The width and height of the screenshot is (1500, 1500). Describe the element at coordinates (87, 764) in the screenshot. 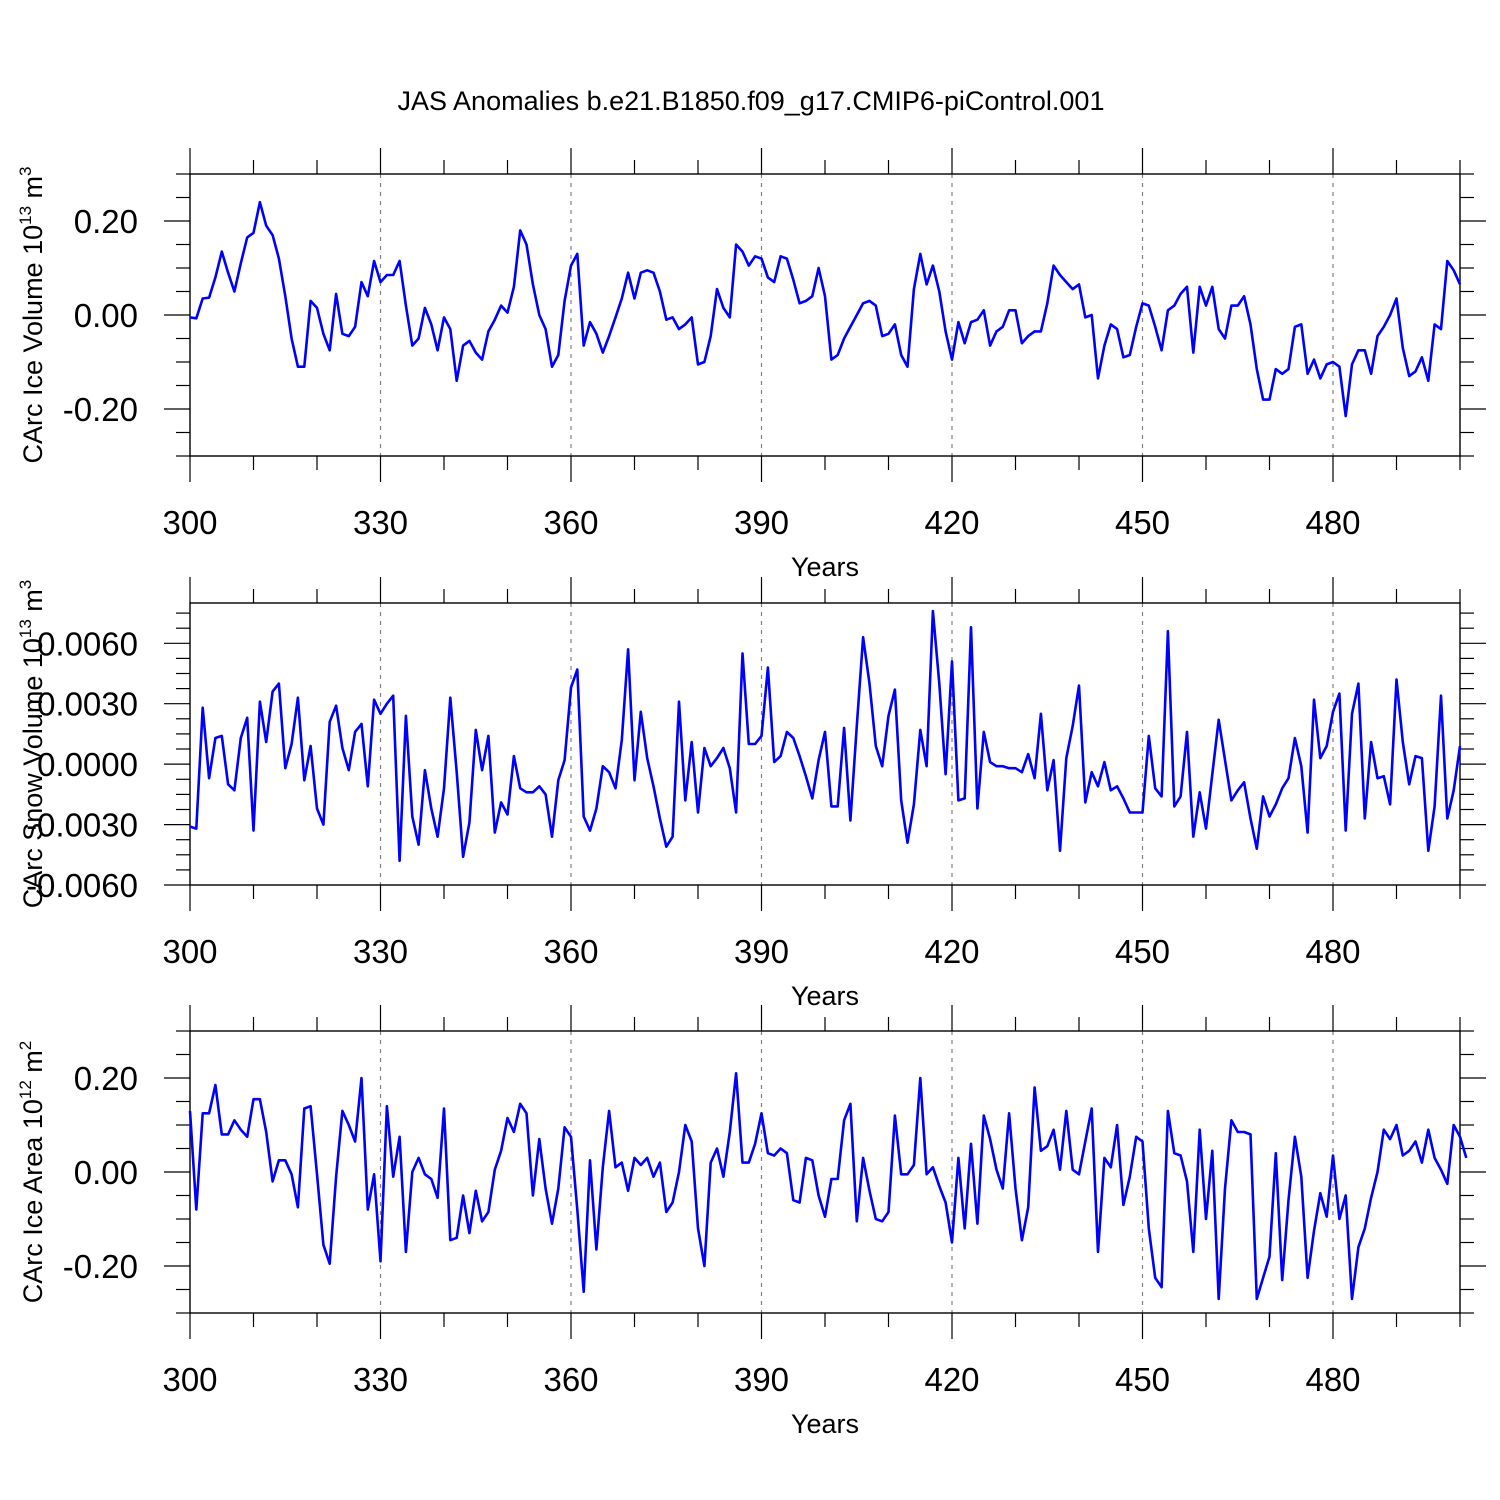

I see `y-tick-label: 0.0000` at that location.